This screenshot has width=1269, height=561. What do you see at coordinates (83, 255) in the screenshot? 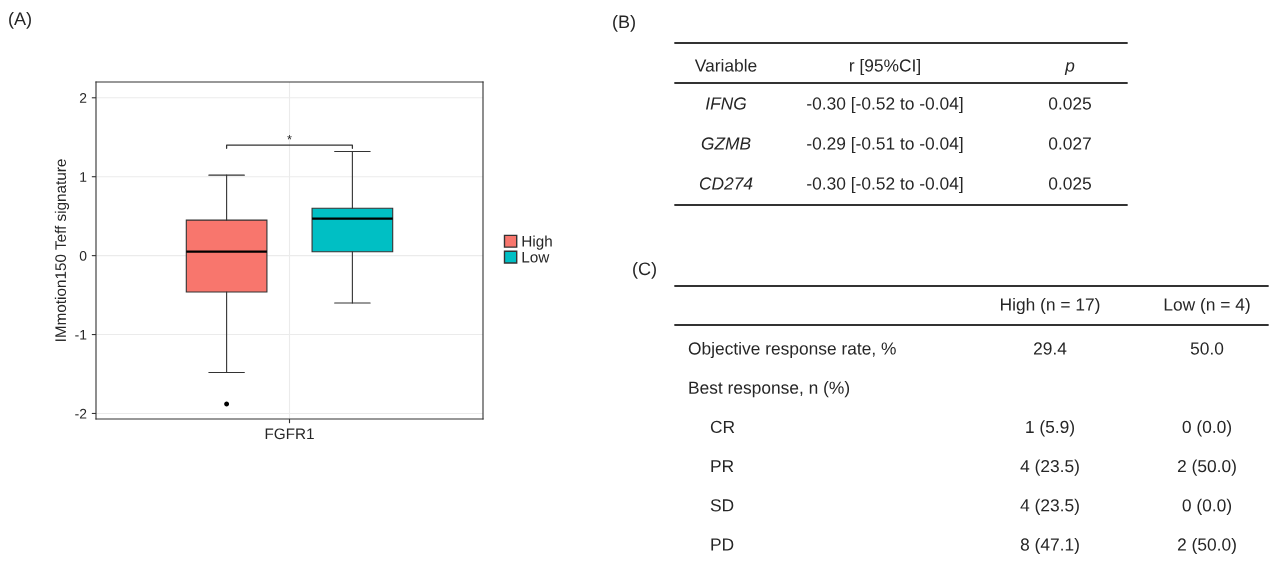
I see `y-tick-label: 0` at bounding box center [83, 255].